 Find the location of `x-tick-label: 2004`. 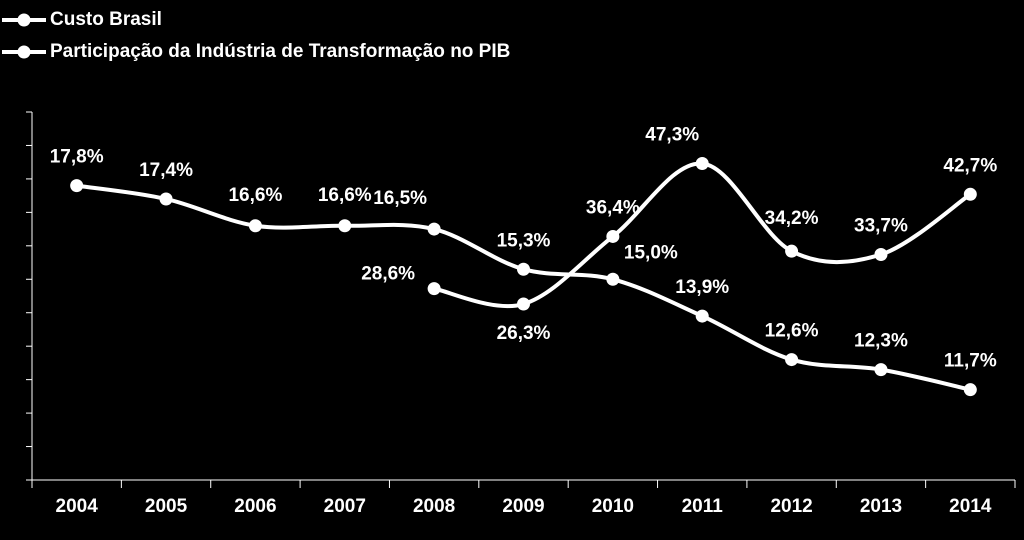

x-tick-label: 2004 is located at coordinates (77, 506).